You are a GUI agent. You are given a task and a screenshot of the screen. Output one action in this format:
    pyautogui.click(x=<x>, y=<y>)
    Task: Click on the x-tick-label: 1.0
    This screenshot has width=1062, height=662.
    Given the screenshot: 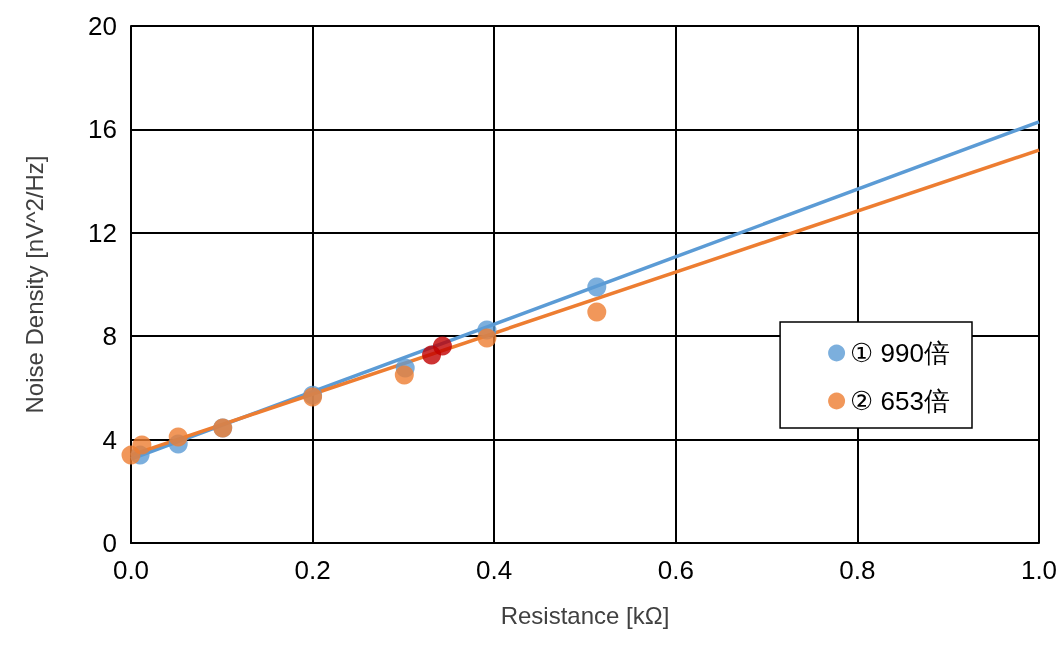 What is the action you would take?
    pyautogui.click(x=1039, y=570)
    